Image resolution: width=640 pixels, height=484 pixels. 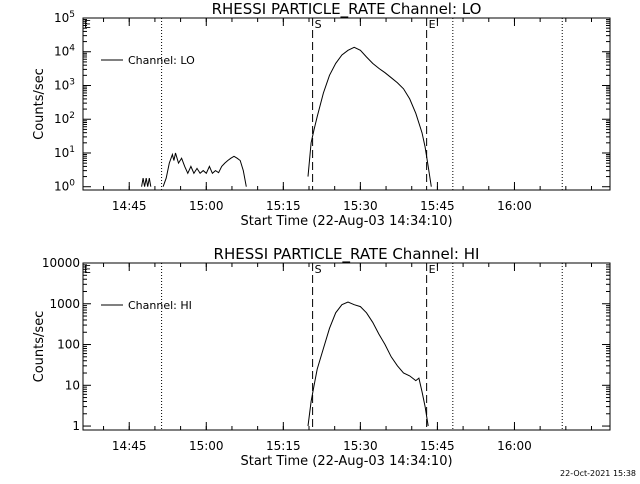 What do you see at coordinates (64, 51) in the screenshot?
I see `y-tick-label: 10⁴` at bounding box center [64, 51].